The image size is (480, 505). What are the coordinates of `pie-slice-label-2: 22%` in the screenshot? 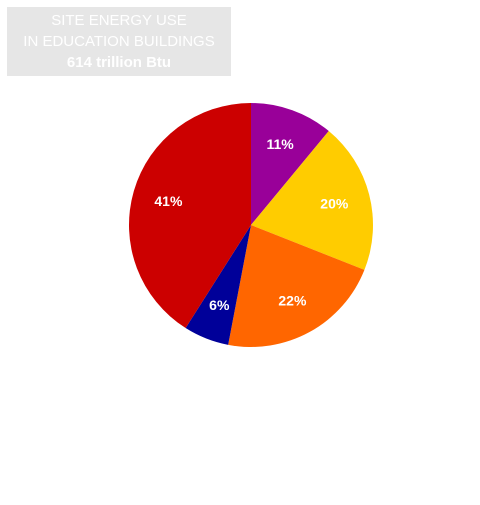 It's located at (292, 300).